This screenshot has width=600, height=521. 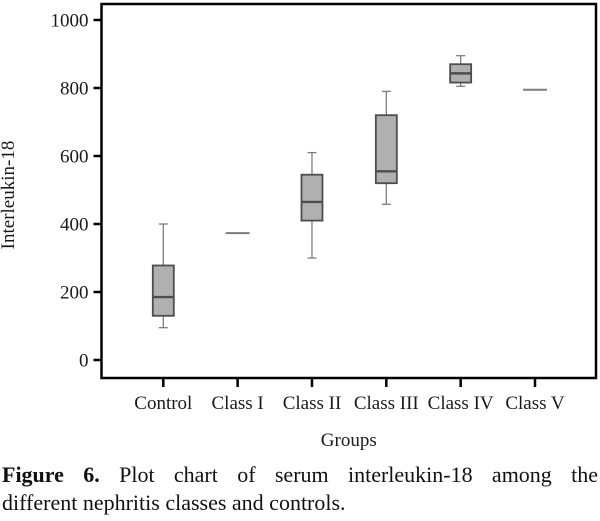 I want to click on y-tick-label: 400, so click(x=74, y=224).